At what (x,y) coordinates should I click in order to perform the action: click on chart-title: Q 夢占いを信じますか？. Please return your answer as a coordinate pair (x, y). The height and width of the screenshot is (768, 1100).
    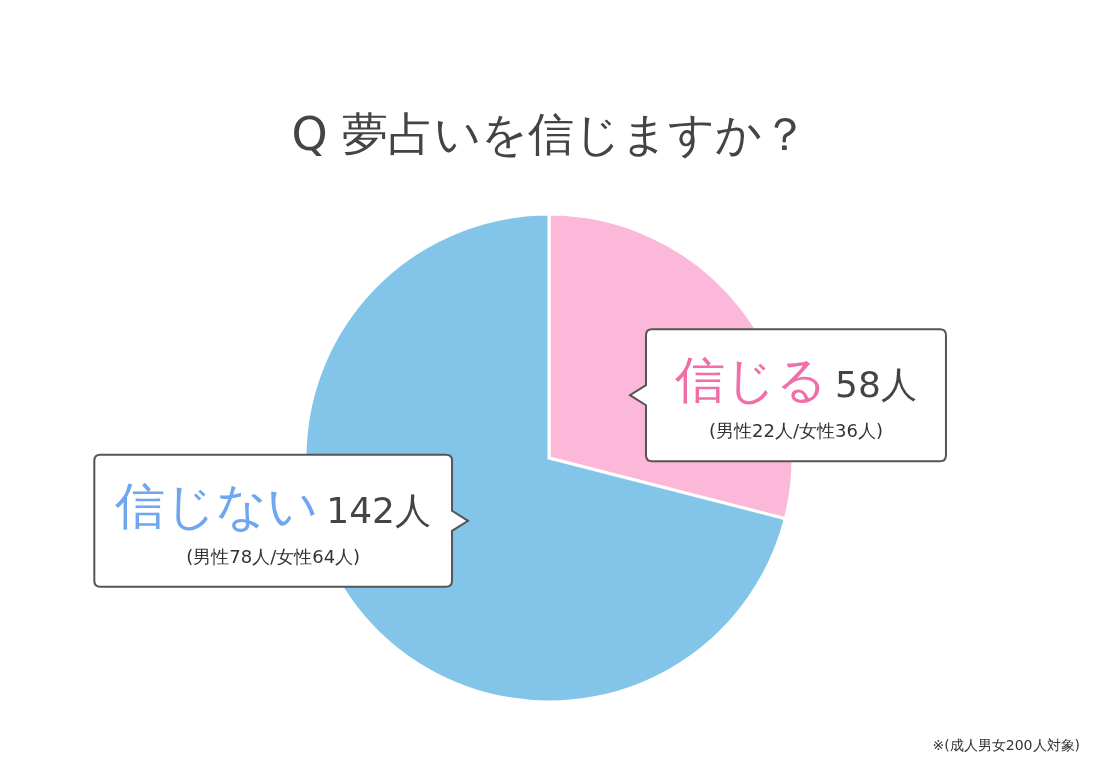
    Looking at the image, I should click on (550, 134).